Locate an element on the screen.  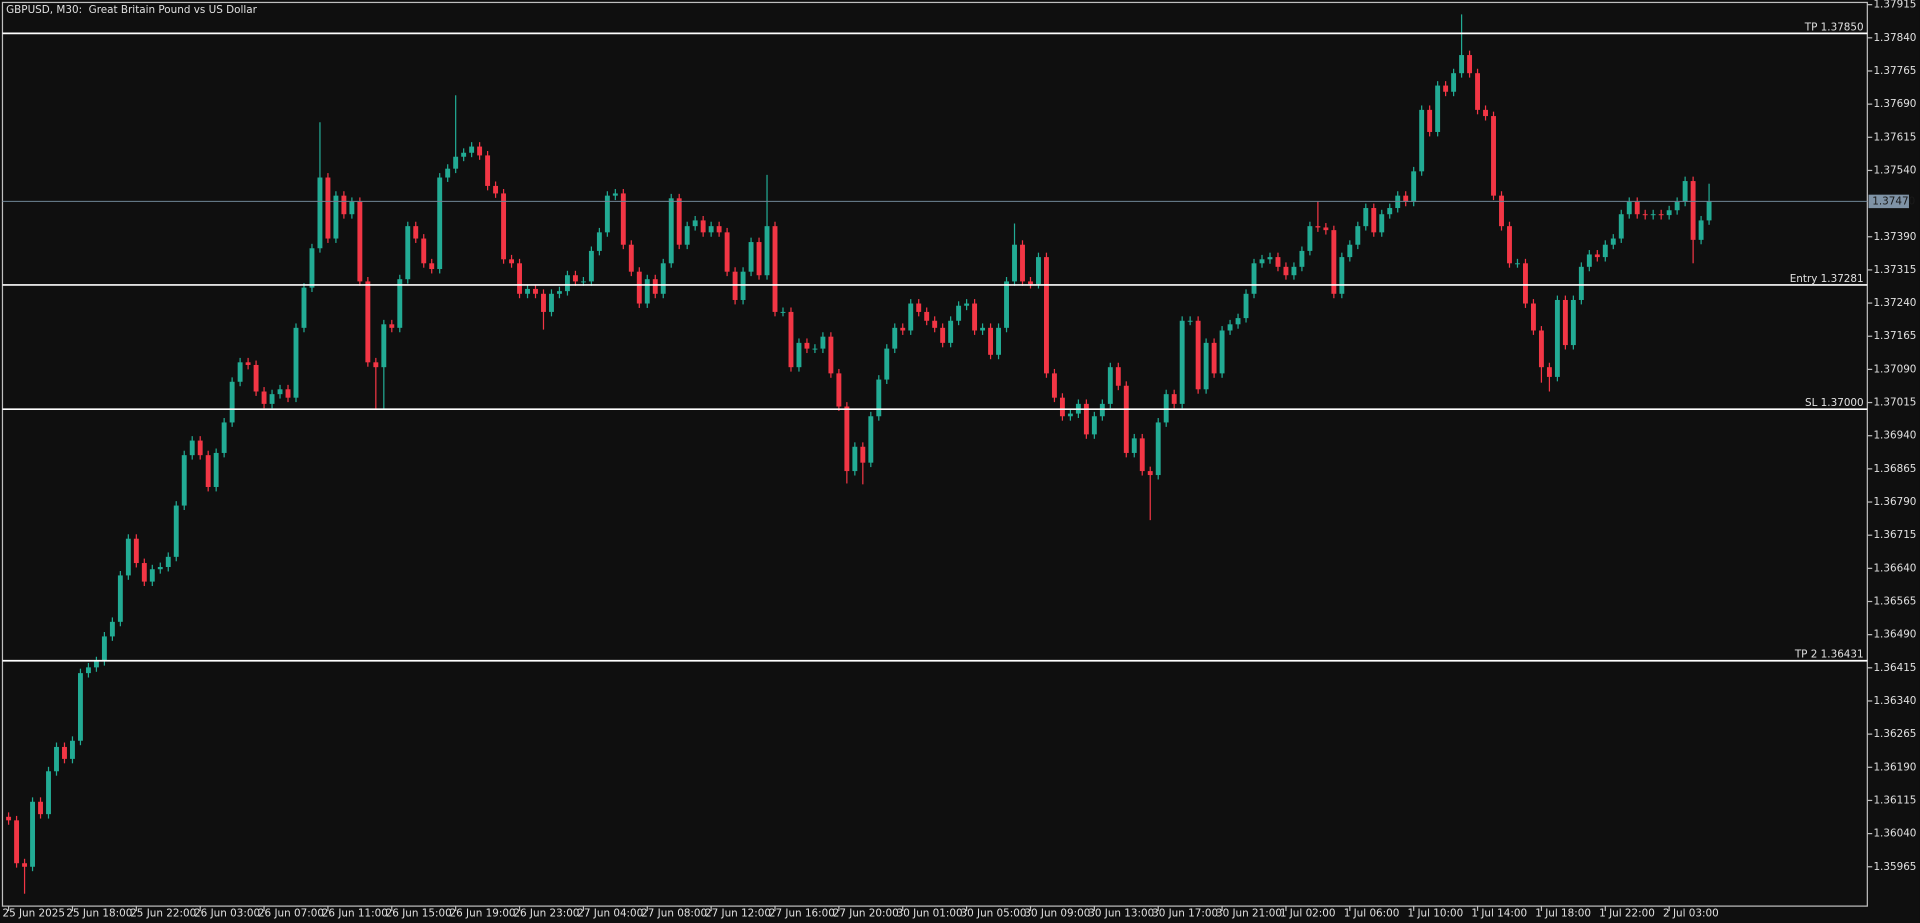
y-tick-label: 1.36340 is located at coordinates (1894, 701).